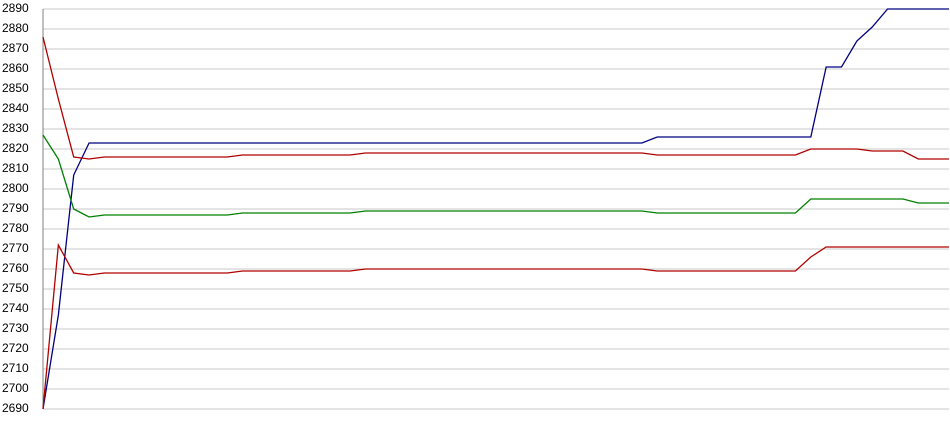 Image resolution: width=950 pixels, height=435 pixels. What do you see at coordinates (15, 248) in the screenshot?
I see `y-tick-label: 2770` at bounding box center [15, 248].